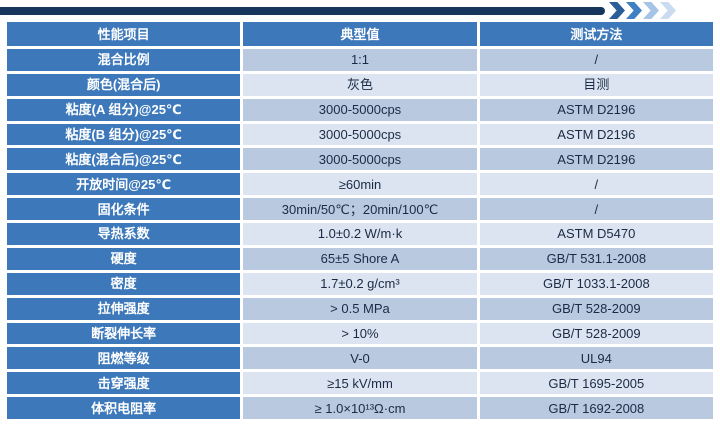  What do you see at coordinates (124, 234) in the screenshot?
I see `property-name-cell: 导热系数` at bounding box center [124, 234].